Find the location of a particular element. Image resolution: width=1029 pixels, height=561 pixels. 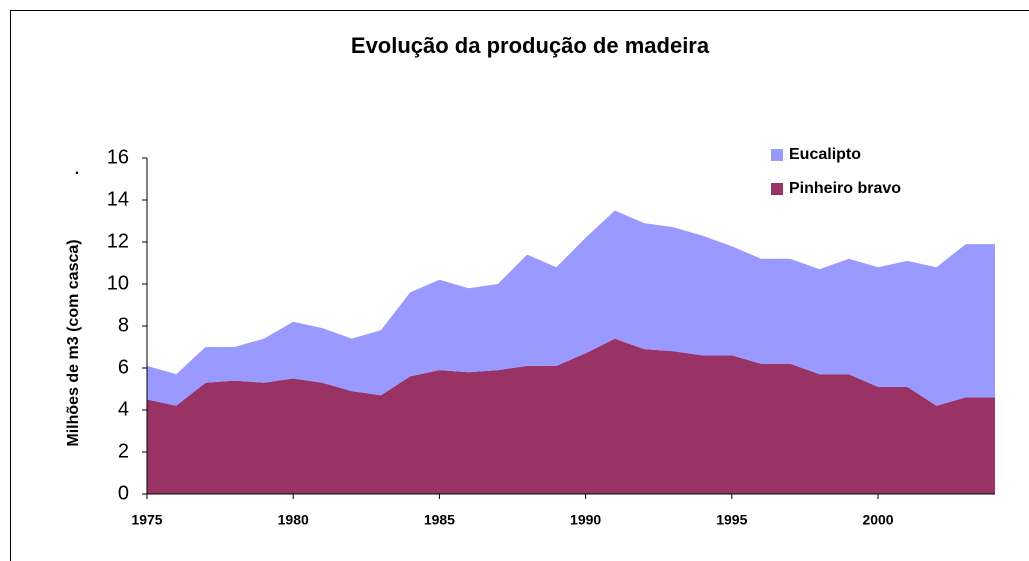

x-tick-label: 1980 is located at coordinates (293, 520).